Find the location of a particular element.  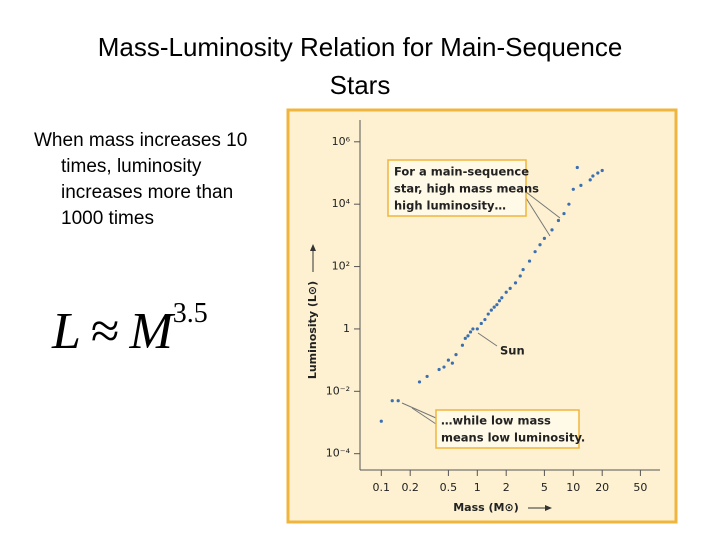

x-tick-label: 50 is located at coordinates (640, 487).